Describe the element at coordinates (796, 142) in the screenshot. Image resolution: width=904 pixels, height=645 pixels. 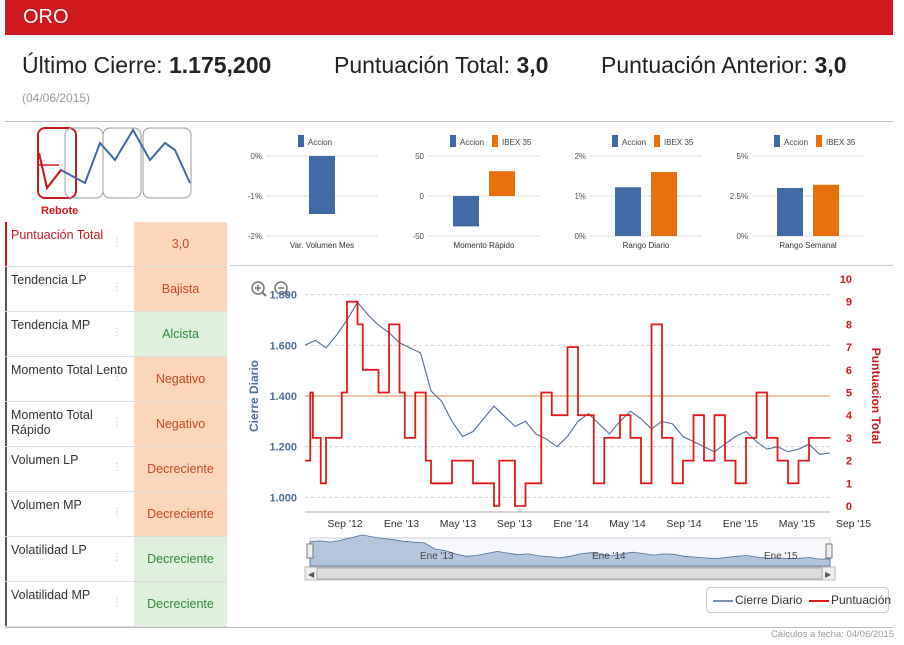
I see `legend-label: Accion` at that location.